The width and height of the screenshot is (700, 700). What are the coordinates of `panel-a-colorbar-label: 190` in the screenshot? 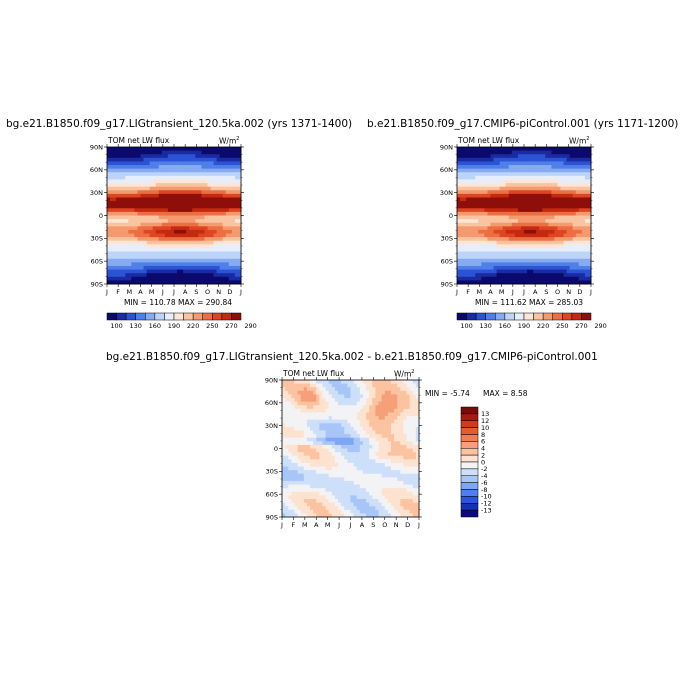 It's located at (174, 326).